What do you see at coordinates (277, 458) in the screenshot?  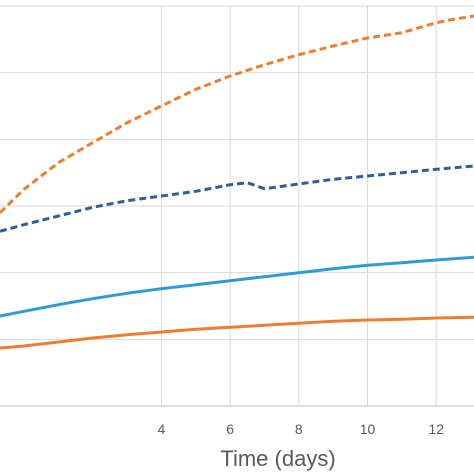 I see `x-axis-title: Time (days)` at bounding box center [277, 458].